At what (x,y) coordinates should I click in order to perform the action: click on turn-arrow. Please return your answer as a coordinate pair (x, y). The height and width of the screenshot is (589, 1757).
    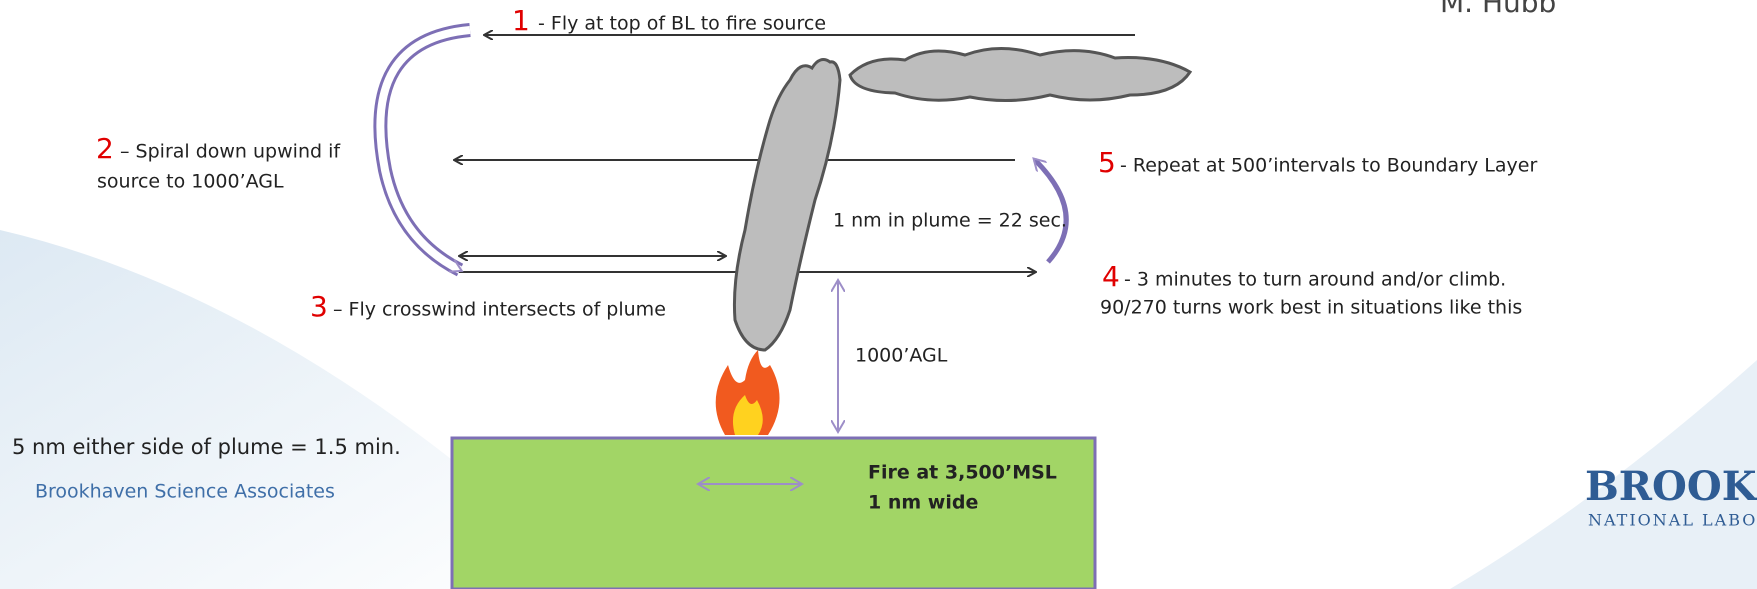
    Looking at the image, I should click on (1052, 212).